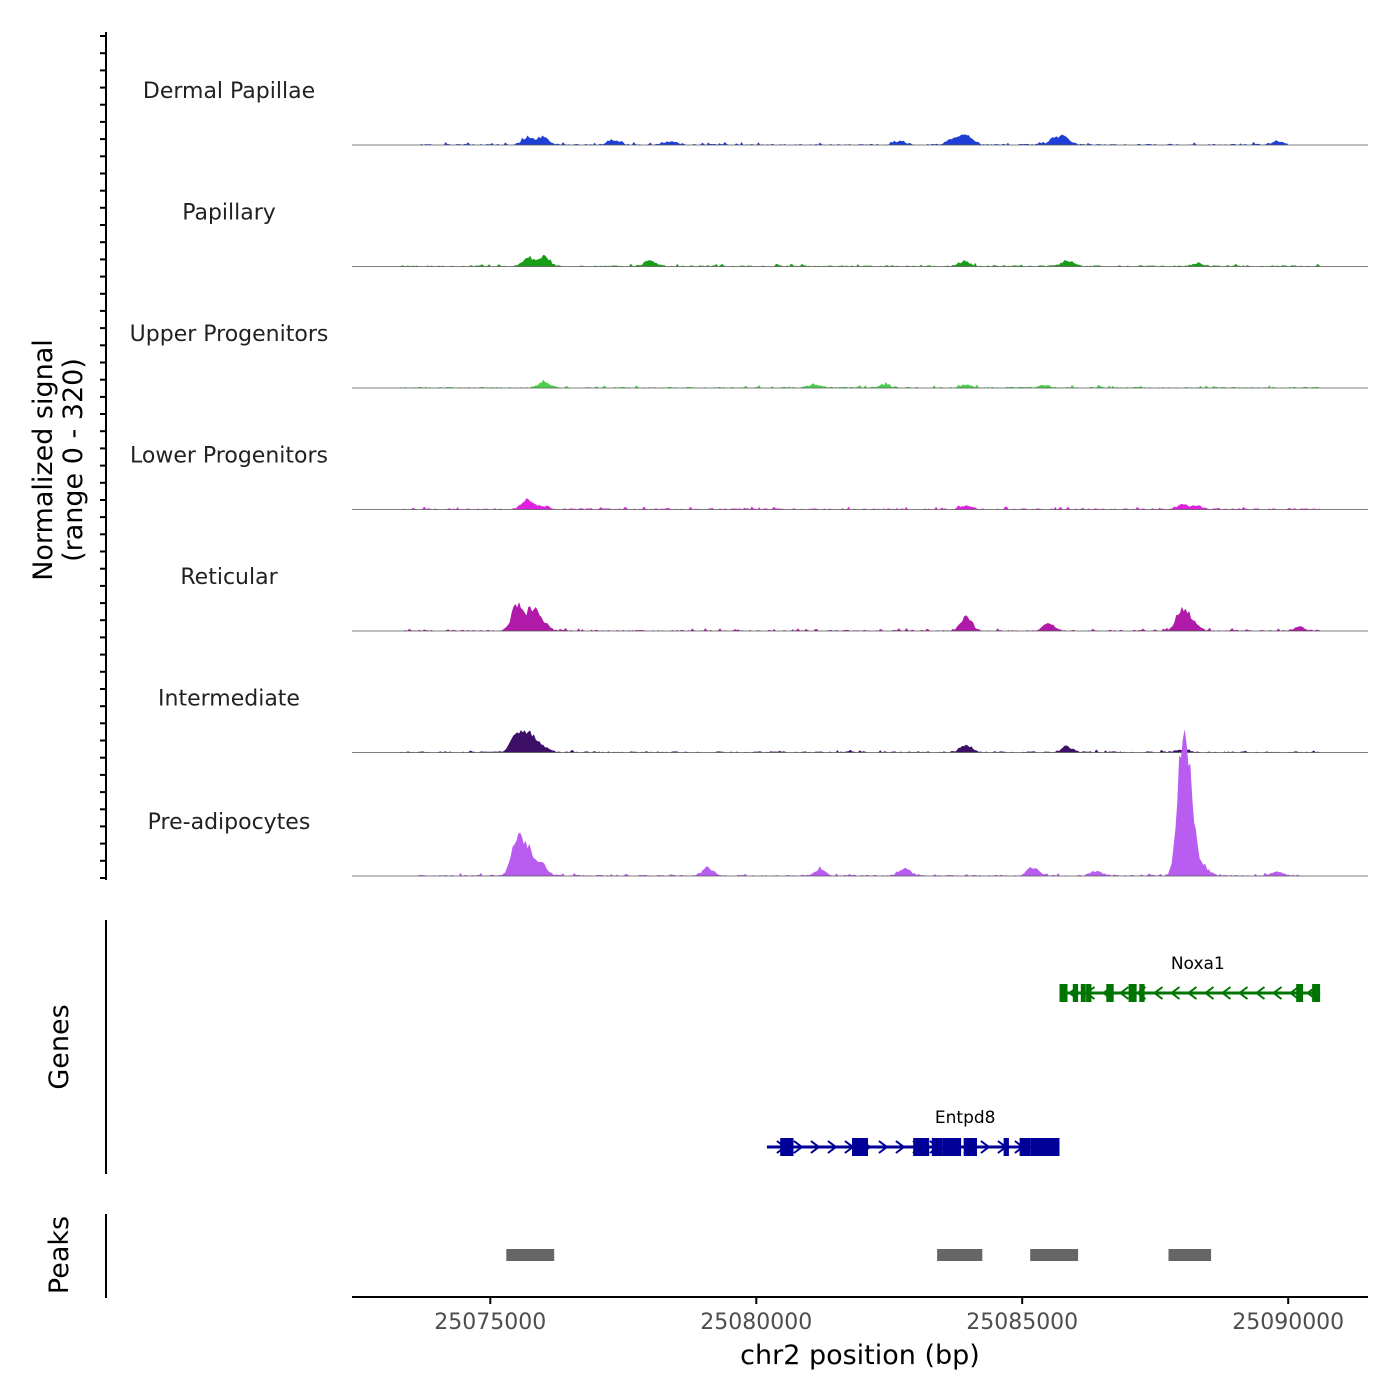 The image size is (1400, 1400). What do you see at coordinates (73, 460) in the screenshot?
I see `y-axis-range-label: (range 0 - 320)` at bounding box center [73, 460].